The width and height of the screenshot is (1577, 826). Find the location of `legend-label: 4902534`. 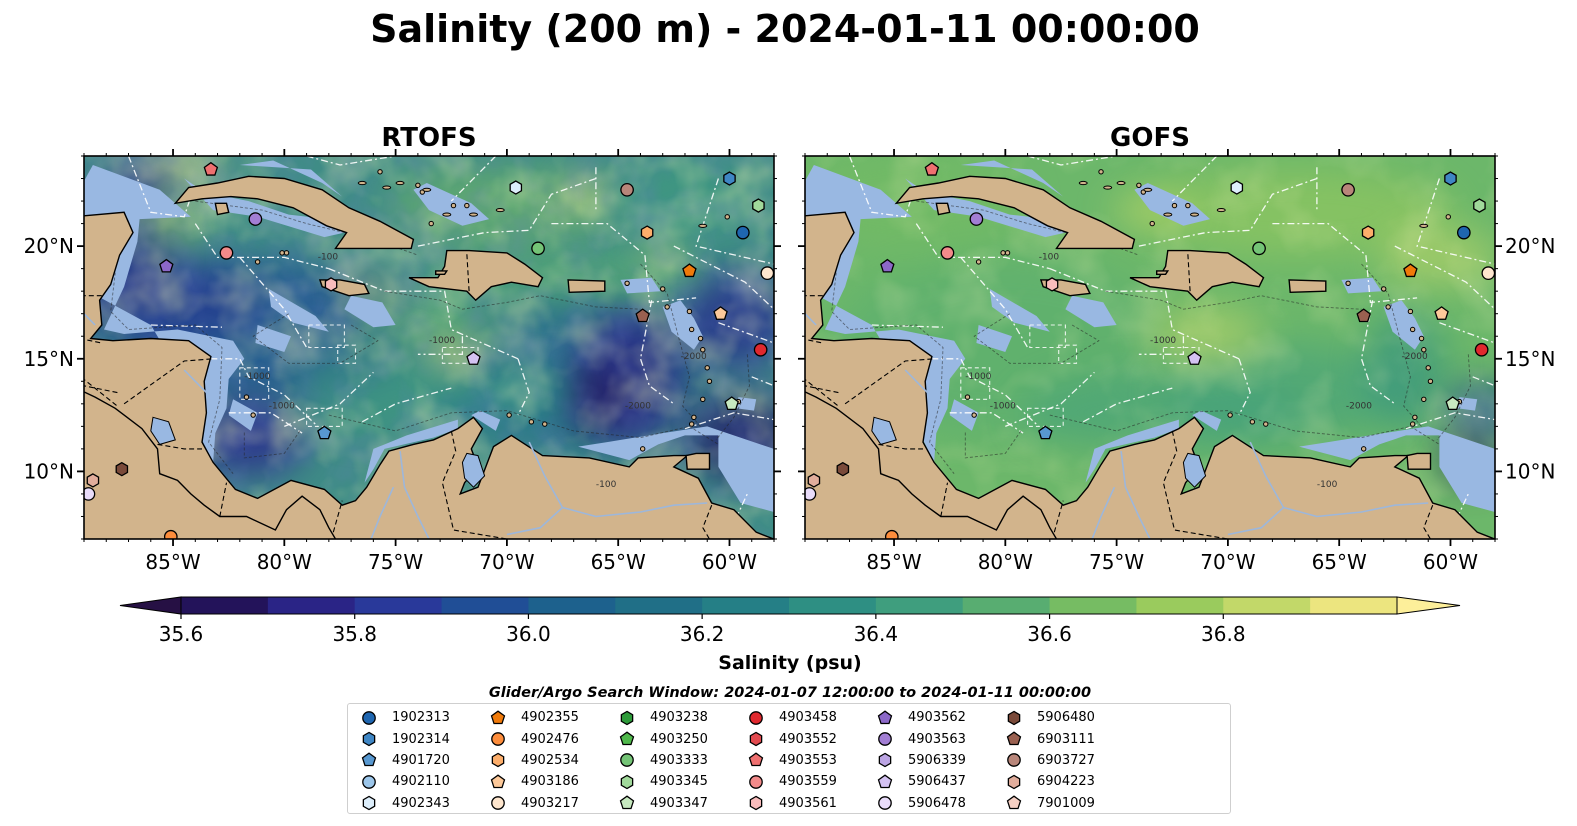

legend-label: 4902534 is located at coordinates (550, 760).